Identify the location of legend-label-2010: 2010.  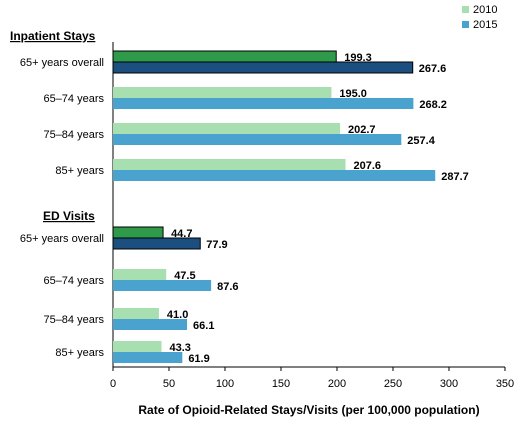
(485, 10).